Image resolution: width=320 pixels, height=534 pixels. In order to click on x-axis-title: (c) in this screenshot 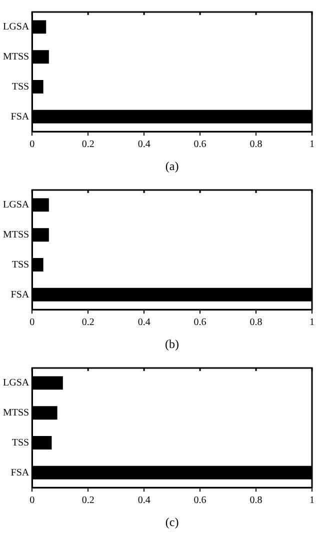, I will do `click(172, 521)`.